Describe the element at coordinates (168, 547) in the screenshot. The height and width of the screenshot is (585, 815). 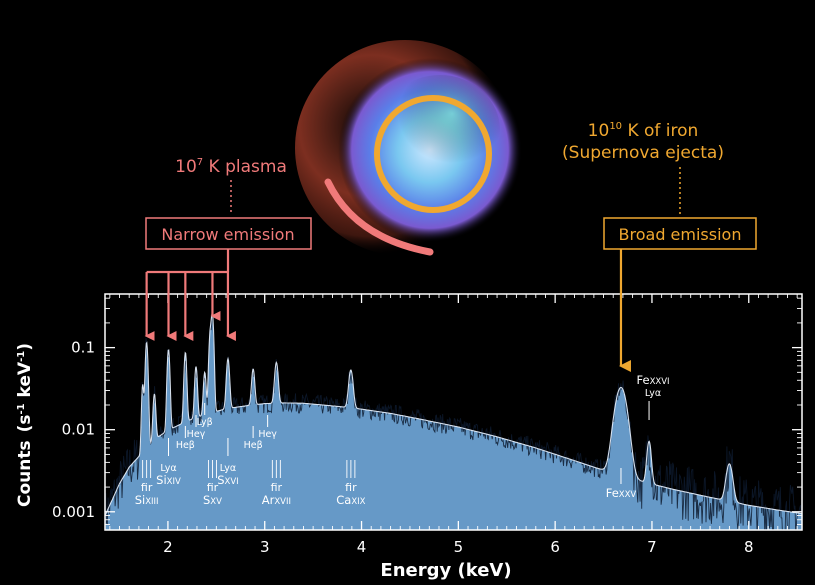
I see `x-tick-label: 2` at that location.